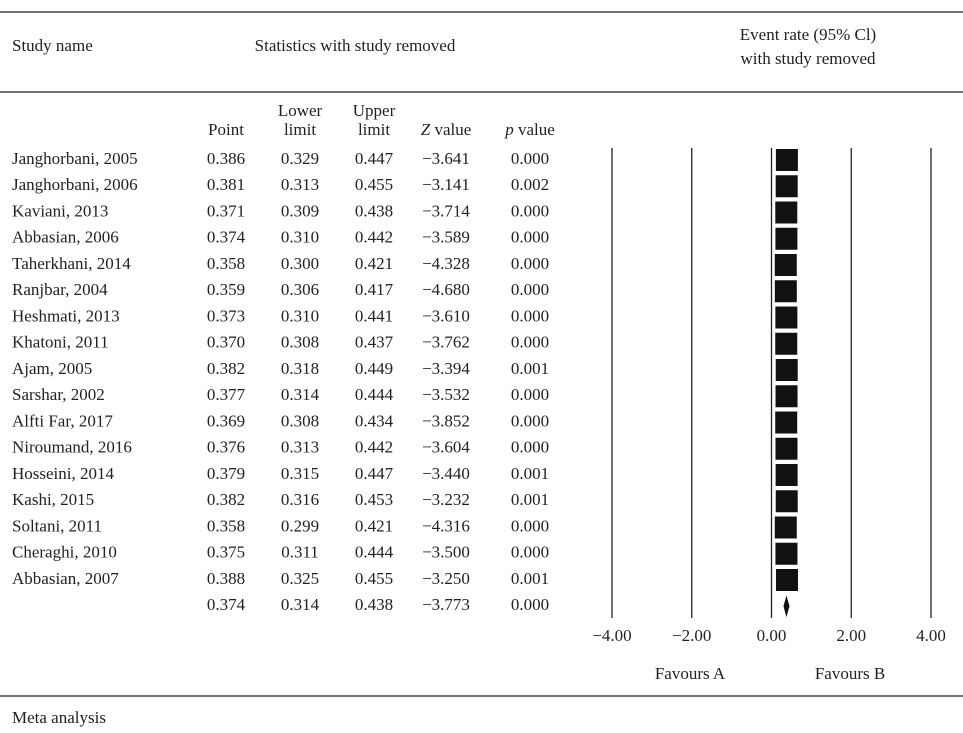  I want to click on cell: 0.308, so click(300, 420).